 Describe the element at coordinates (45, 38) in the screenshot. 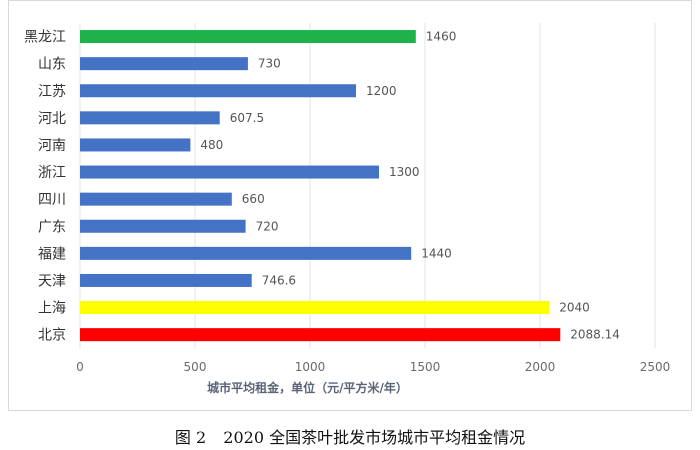

I see `y-tick-label: 黑龙江` at that location.